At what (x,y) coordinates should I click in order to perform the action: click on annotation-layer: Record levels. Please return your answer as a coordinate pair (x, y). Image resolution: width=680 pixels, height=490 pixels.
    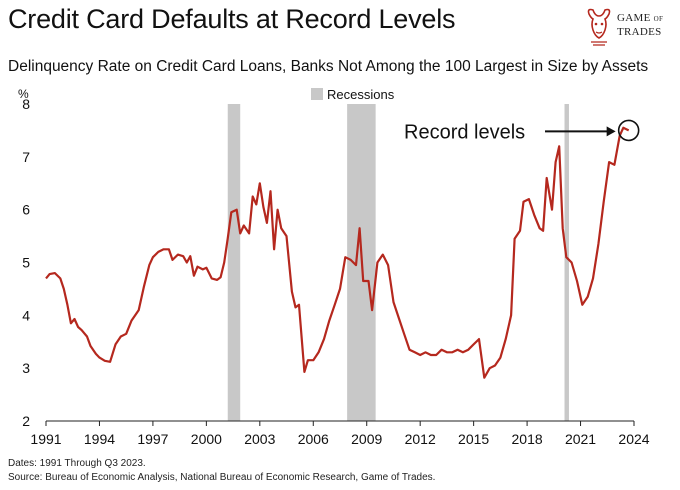
    Looking at the image, I should click on (522, 131).